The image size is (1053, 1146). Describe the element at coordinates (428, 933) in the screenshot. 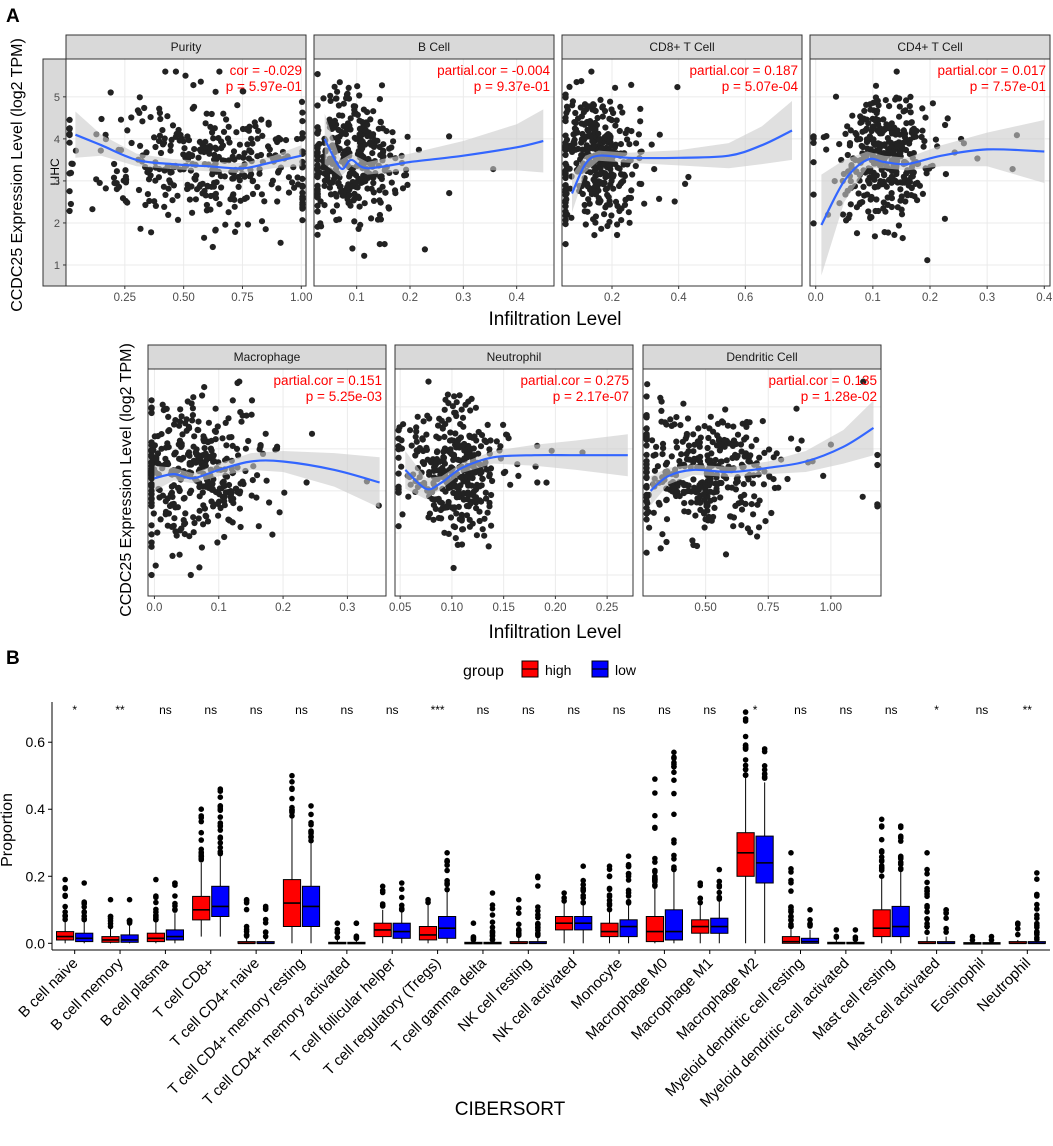

I see `box-high` at that location.